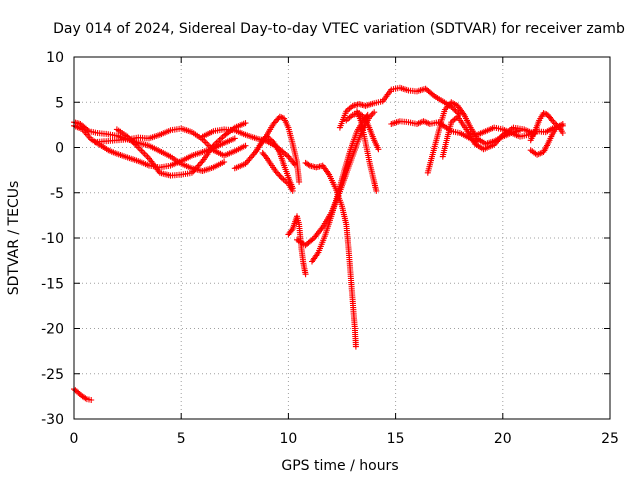  What do you see at coordinates (52, 330) in the screenshot?
I see `y-tick-label: -20` at bounding box center [52, 330].